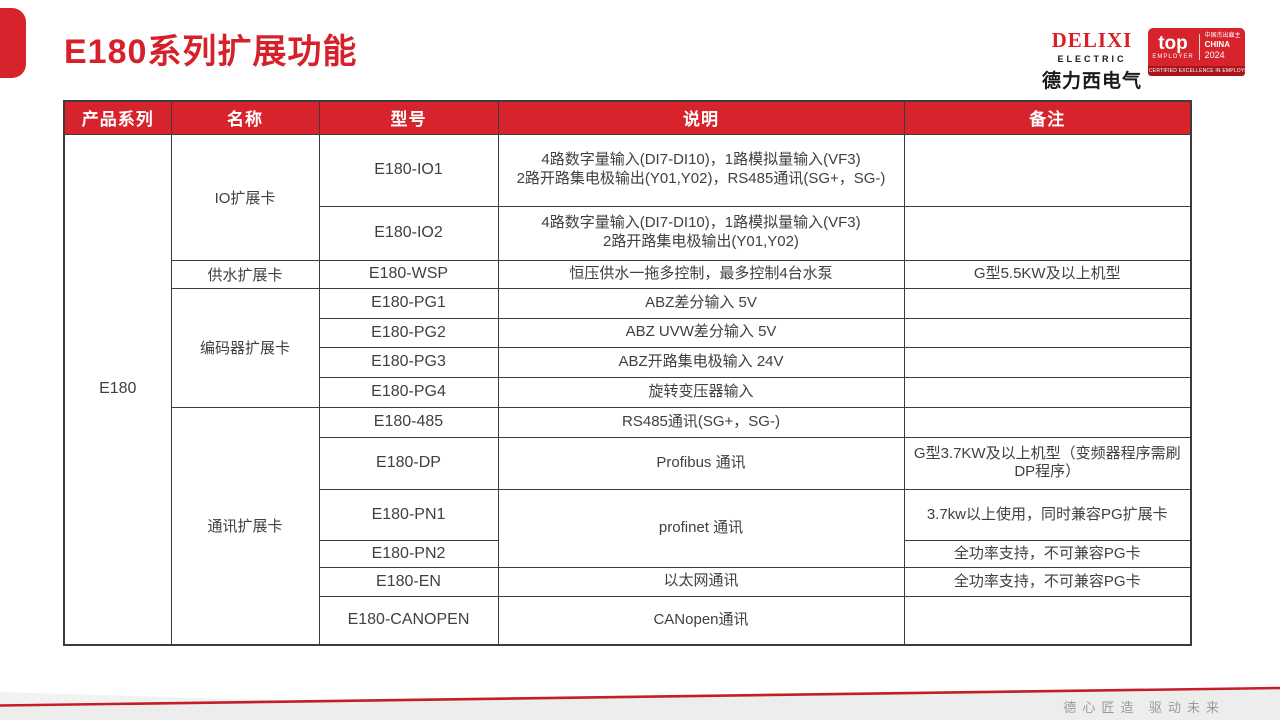 Image resolution: width=1280 pixels, height=720 pixels. Describe the element at coordinates (408, 463) in the screenshot. I see `model-cell: E180-DP` at that location.